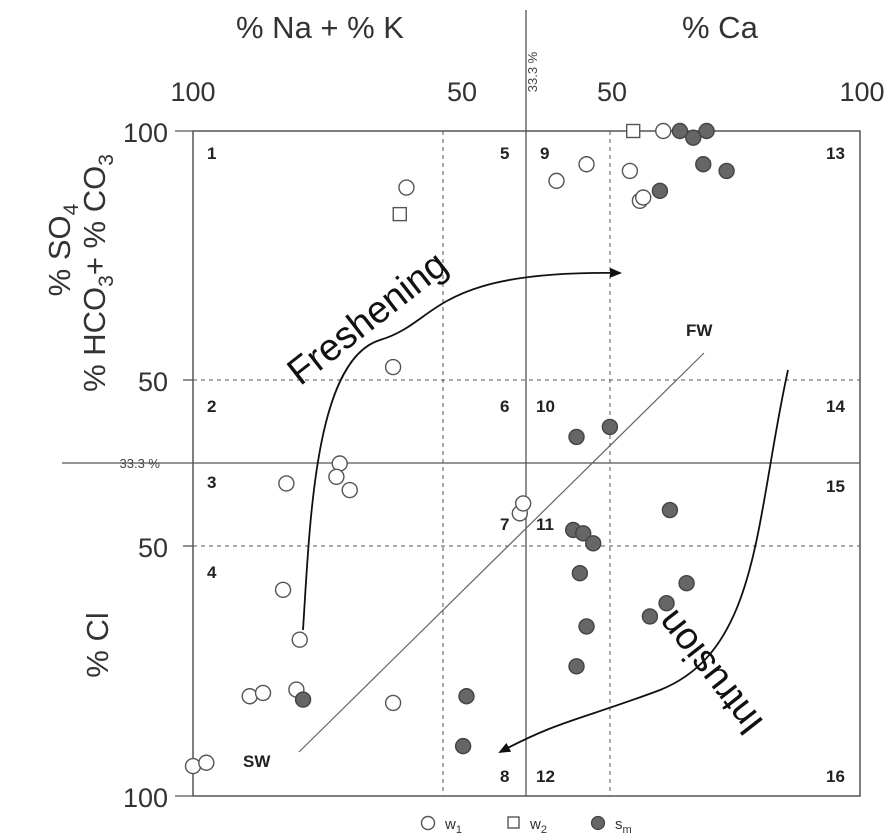  Describe the element at coordinates (545, 406) in the screenshot. I see `zone-10: 10` at that location.